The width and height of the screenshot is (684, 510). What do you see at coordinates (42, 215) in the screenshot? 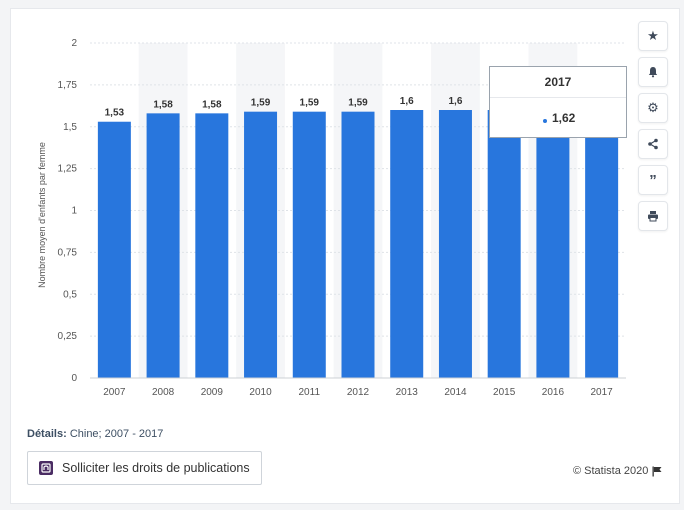
I see `y-axis-label: Nombre moyen d'enfants par femme` at bounding box center [42, 215].